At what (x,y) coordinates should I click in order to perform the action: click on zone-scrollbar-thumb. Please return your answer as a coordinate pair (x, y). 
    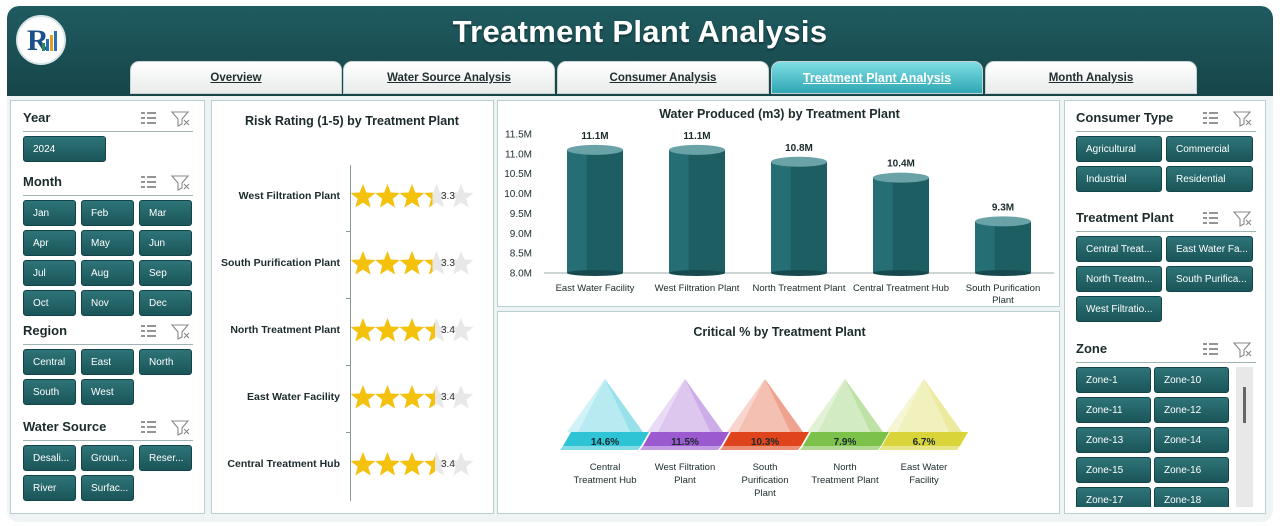
    Looking at the image, I should click on (1244, 405).